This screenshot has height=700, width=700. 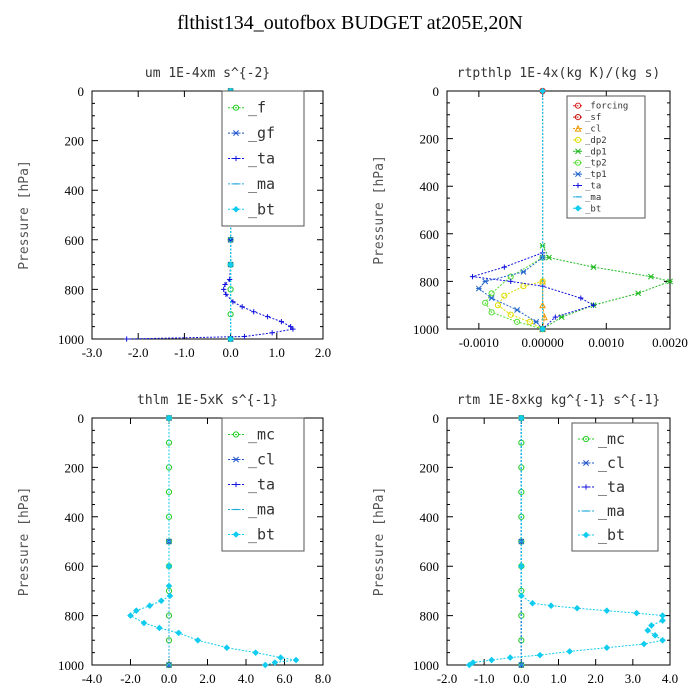 I want to click on x-tick-label: 8.0, so click(x=323, y=678).